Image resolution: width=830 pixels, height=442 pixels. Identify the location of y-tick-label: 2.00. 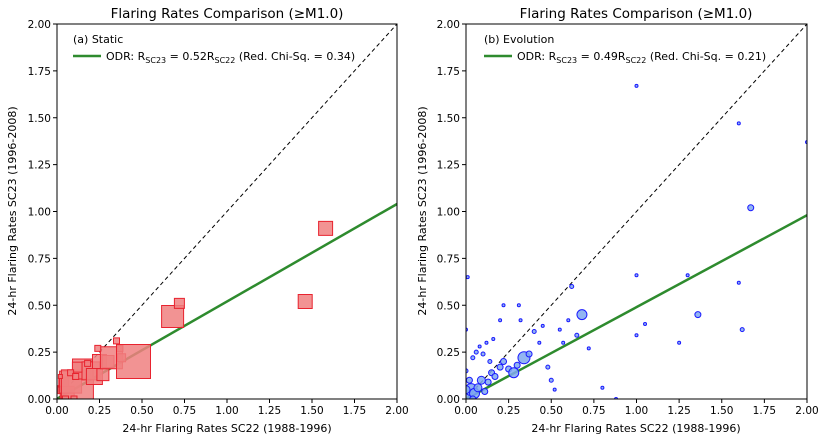
(39, 25).